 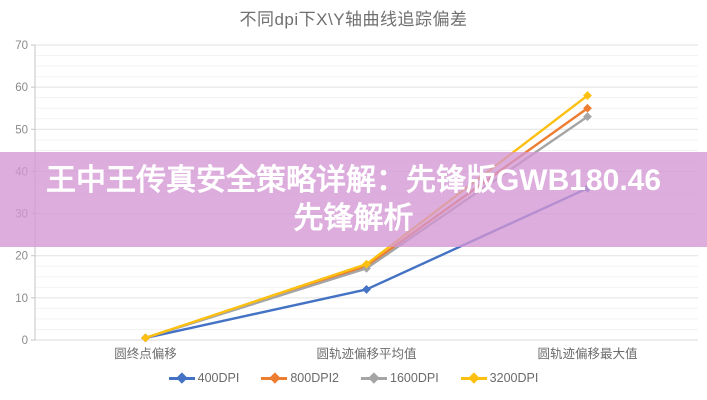 I want to click on legend-item: 3200DPI, so click(x=499, y=378).